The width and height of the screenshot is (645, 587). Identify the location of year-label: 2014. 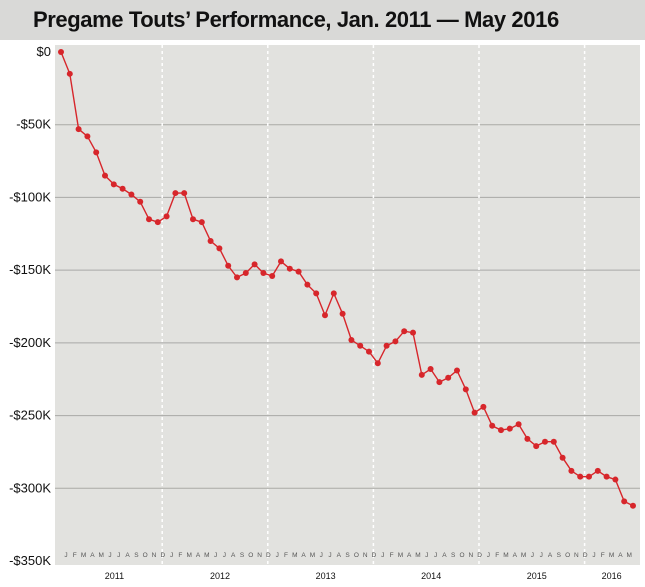
(431, 576).